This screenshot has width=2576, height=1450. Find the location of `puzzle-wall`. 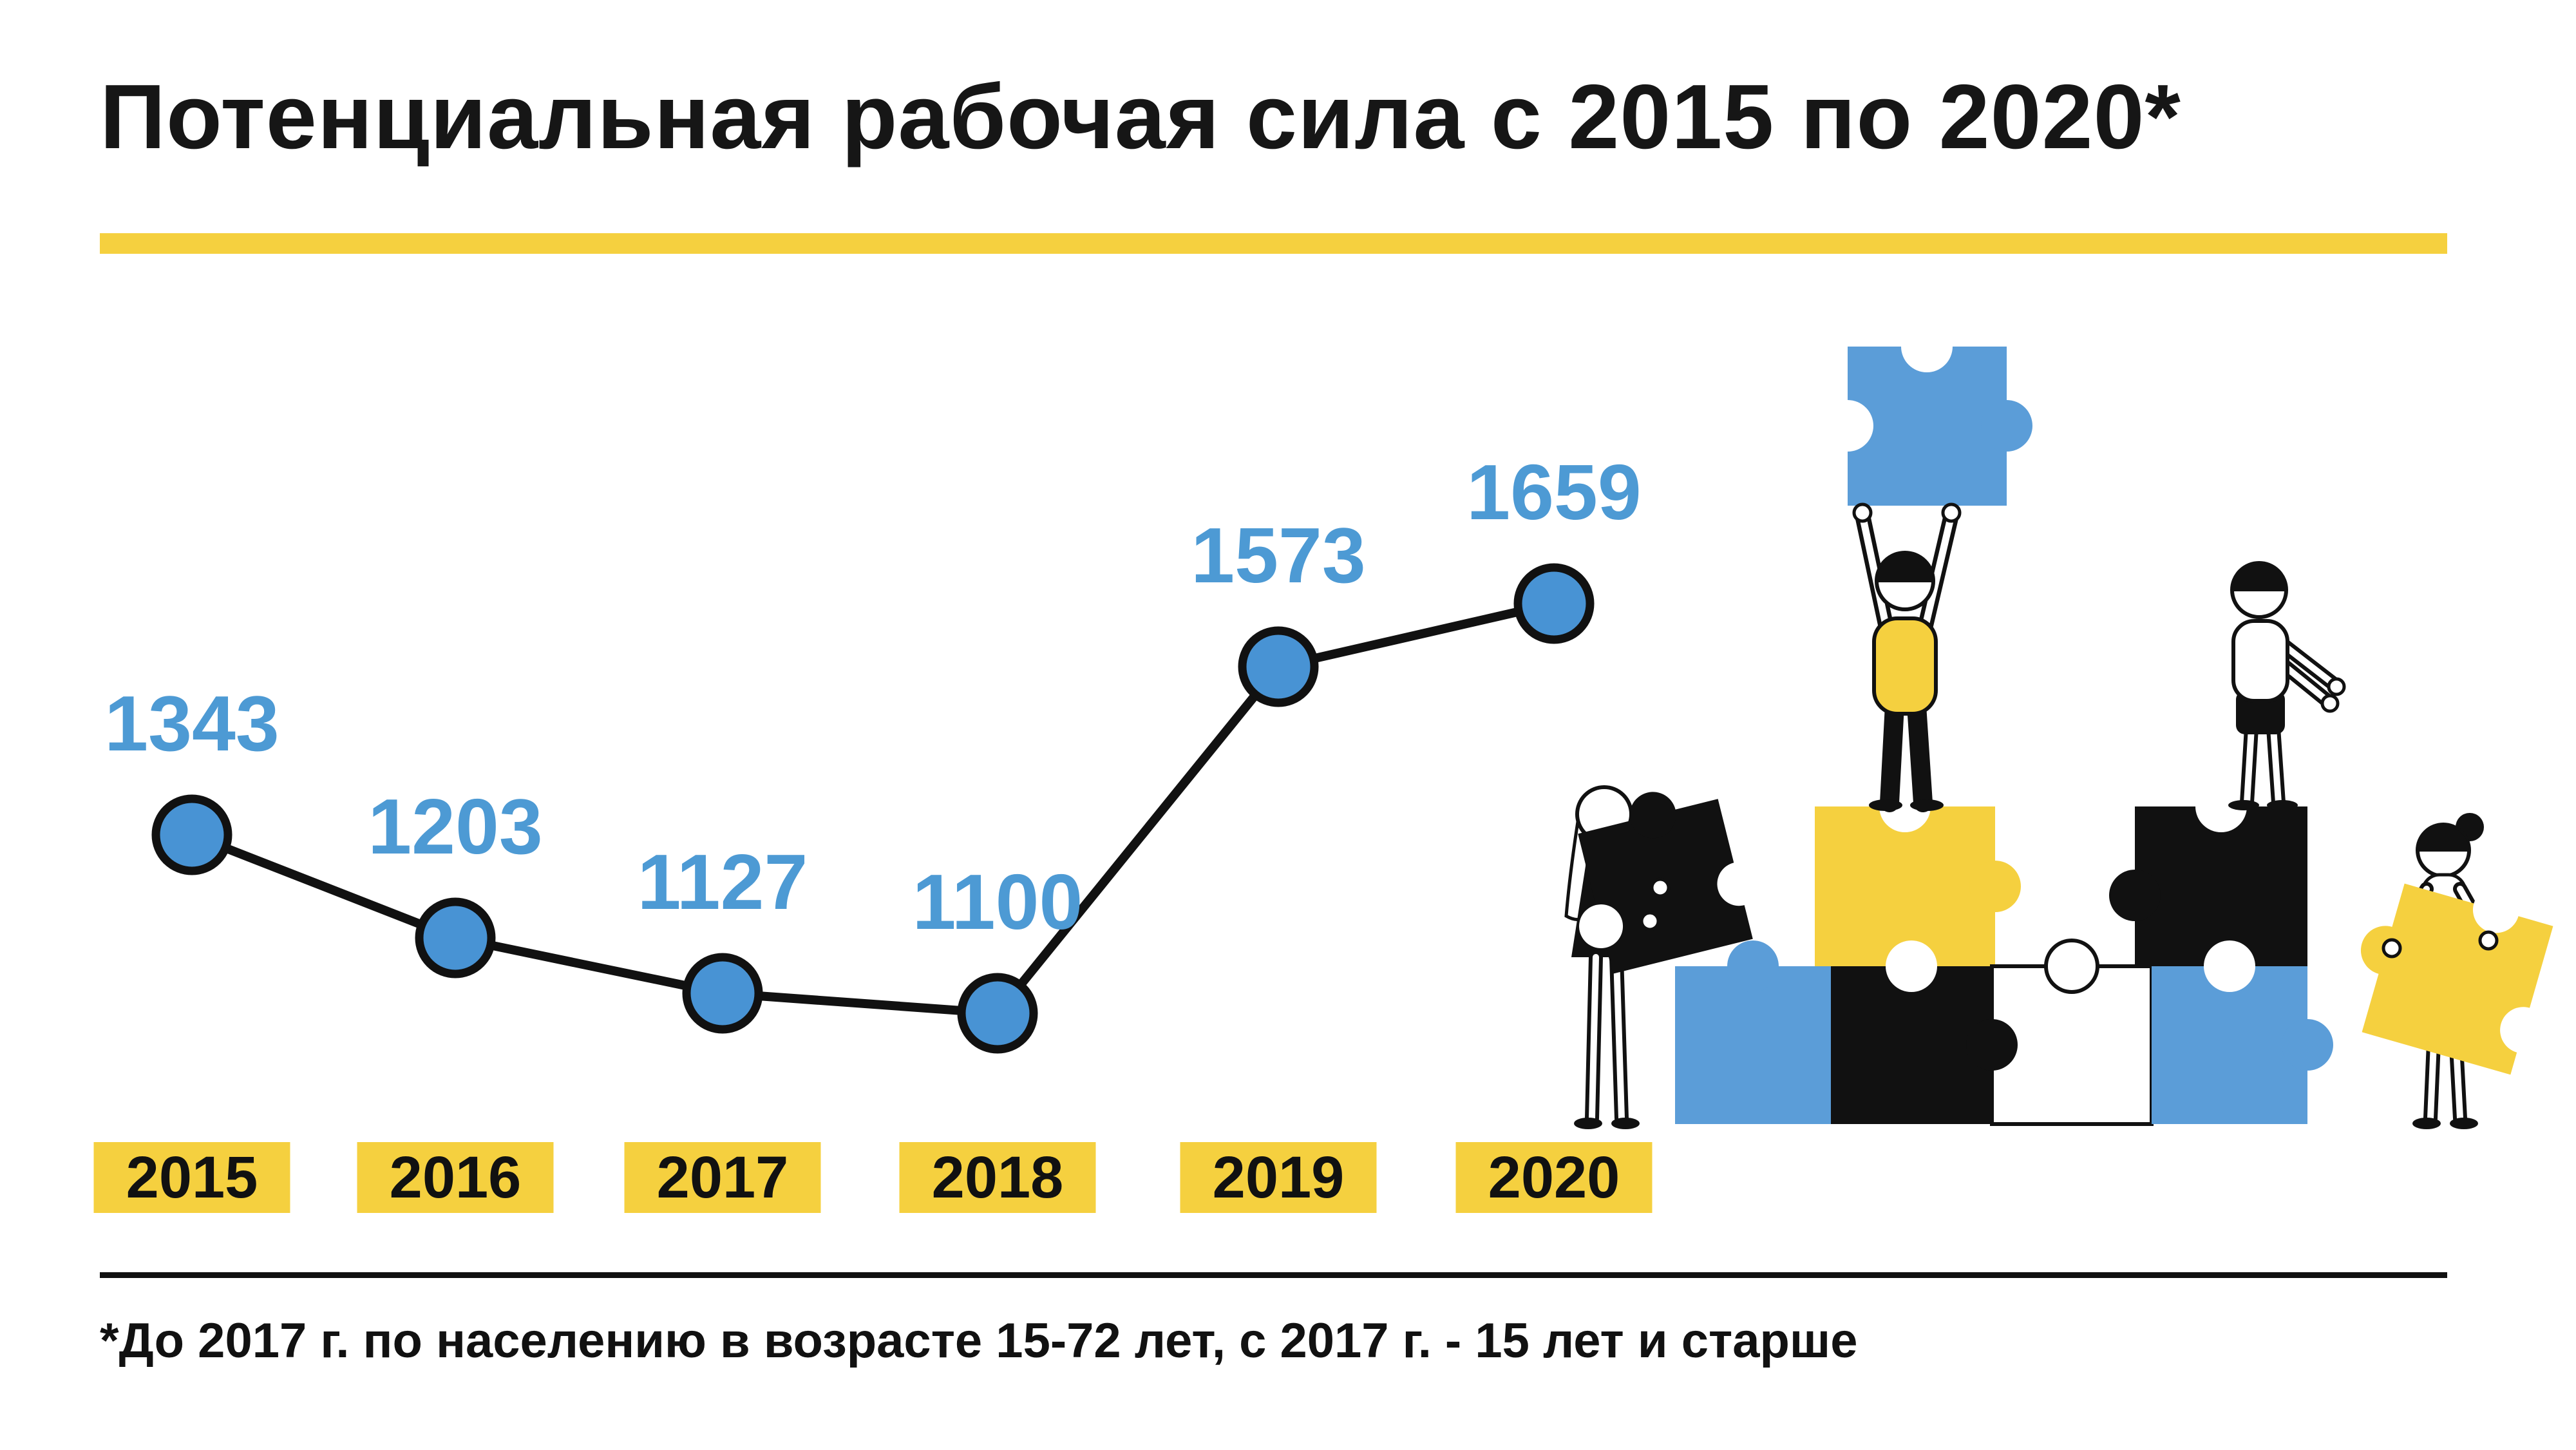

puzzle-wall is located at coordinates (2004, 953).